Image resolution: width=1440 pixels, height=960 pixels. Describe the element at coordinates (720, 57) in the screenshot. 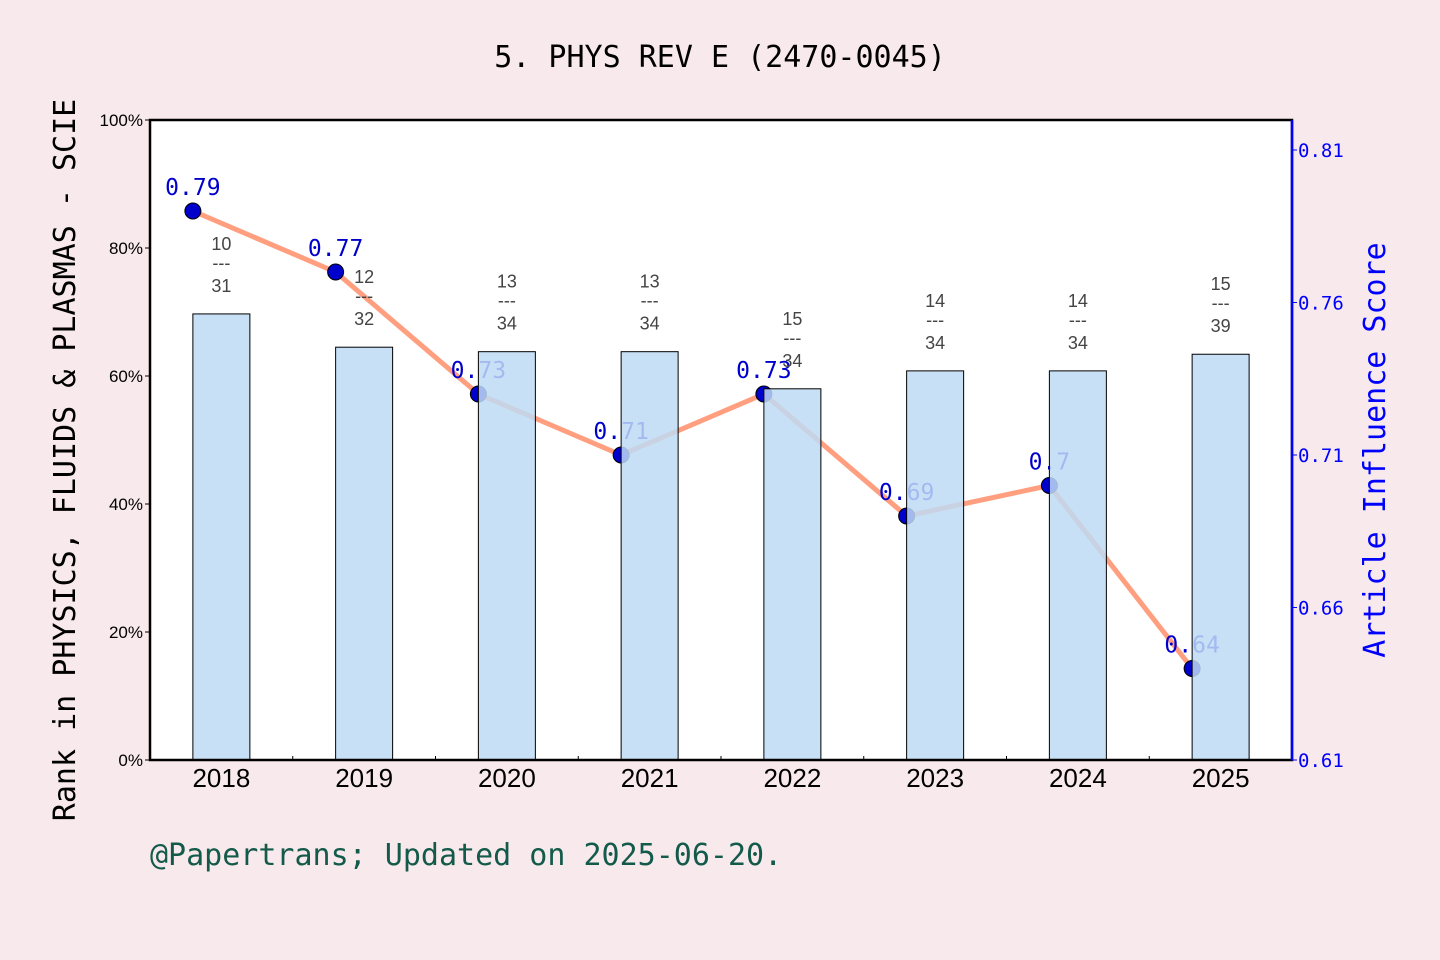

I see `chart-title: 5. PHYS REV E (2470-0045)` at that location.